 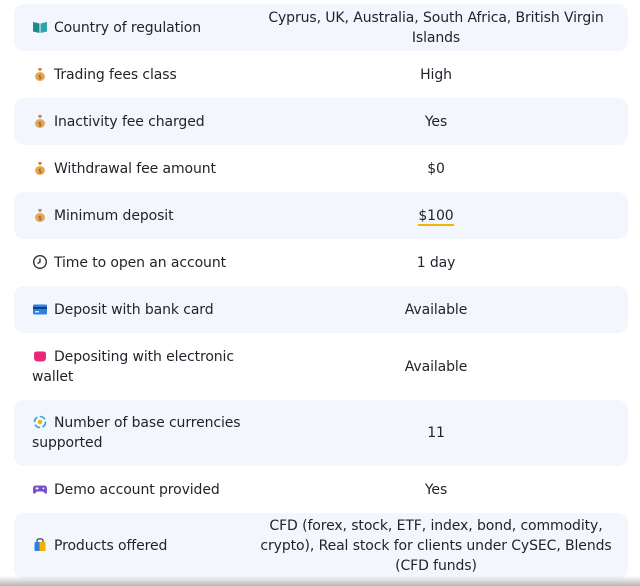 What do you see at coordinates (132, 490) in the screenshot?
I see `row-label: Demo account provided` at bounding box center [132, 490].